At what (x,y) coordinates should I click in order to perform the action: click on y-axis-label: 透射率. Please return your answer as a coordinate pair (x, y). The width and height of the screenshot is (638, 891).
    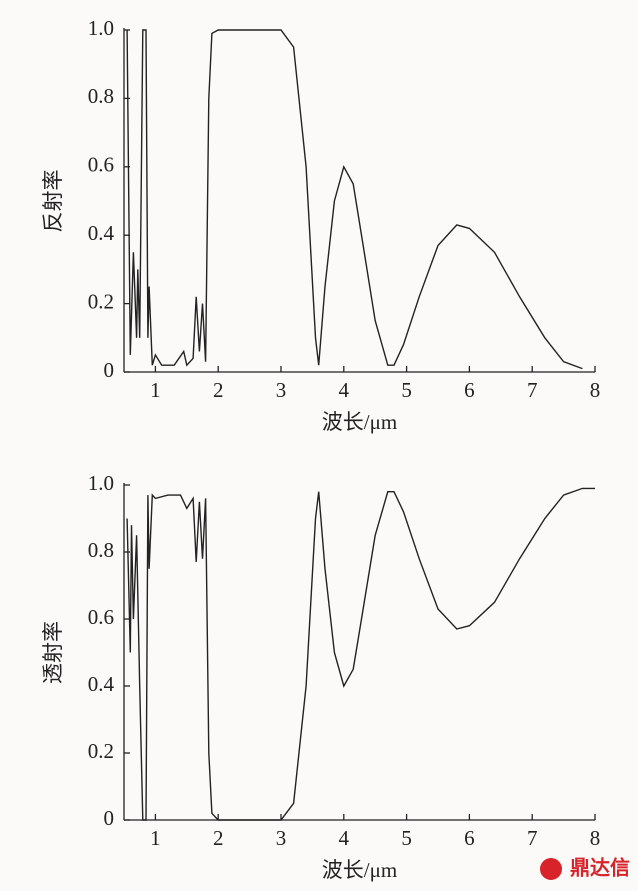
    Looking at the image, I should click on (53, 652).